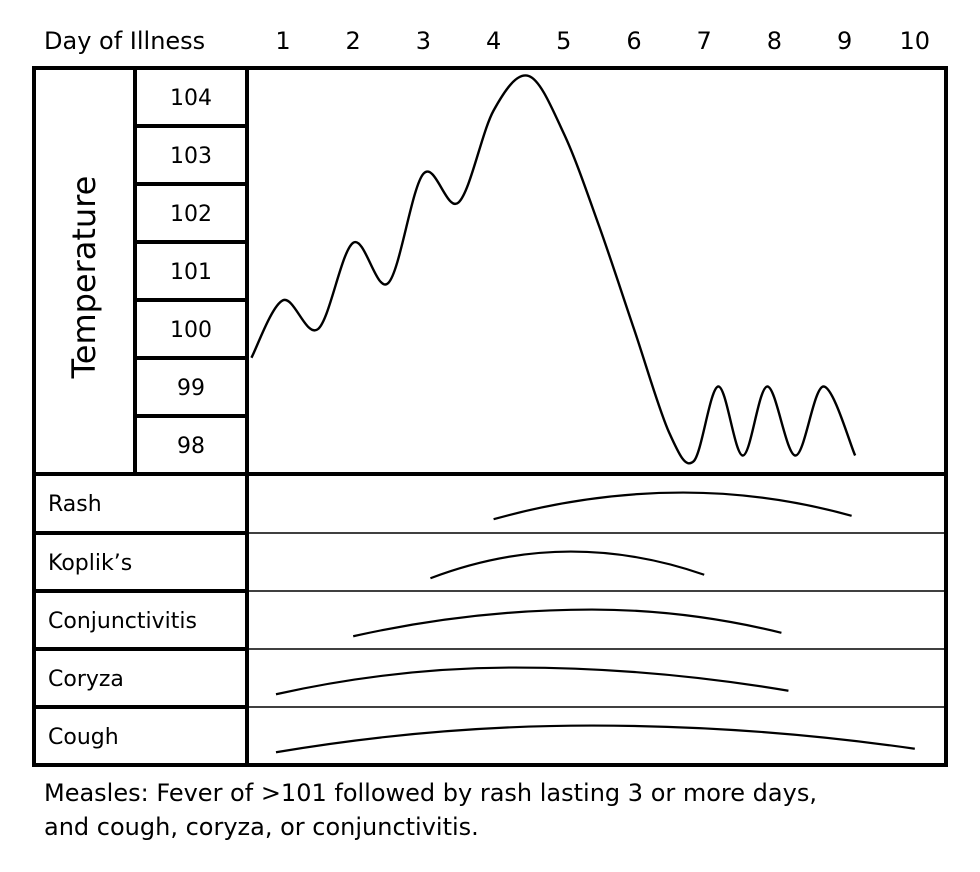 Image resolution: width=980 pixels, height=872 pixels. I want to click on x-tick-label: 3, so click(423, 41).